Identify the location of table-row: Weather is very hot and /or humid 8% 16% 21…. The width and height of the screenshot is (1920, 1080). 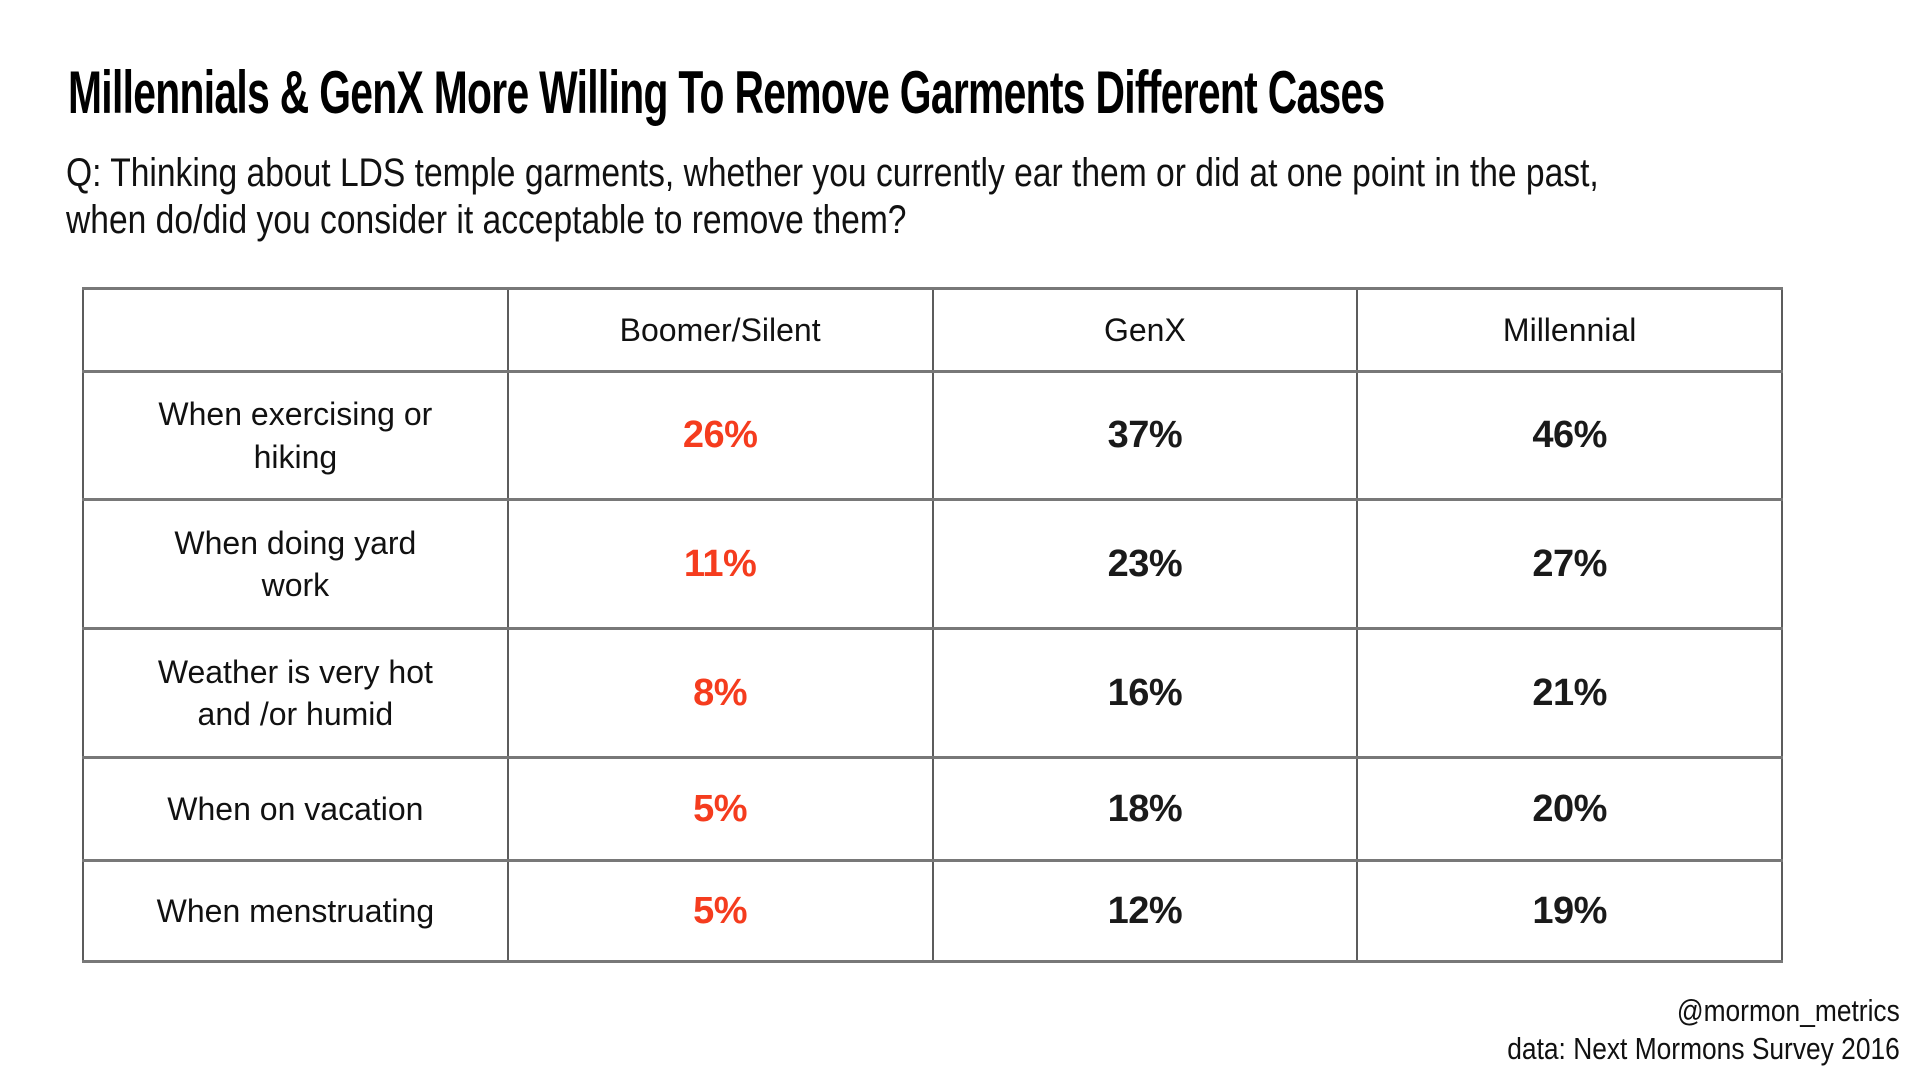
(932, 693).